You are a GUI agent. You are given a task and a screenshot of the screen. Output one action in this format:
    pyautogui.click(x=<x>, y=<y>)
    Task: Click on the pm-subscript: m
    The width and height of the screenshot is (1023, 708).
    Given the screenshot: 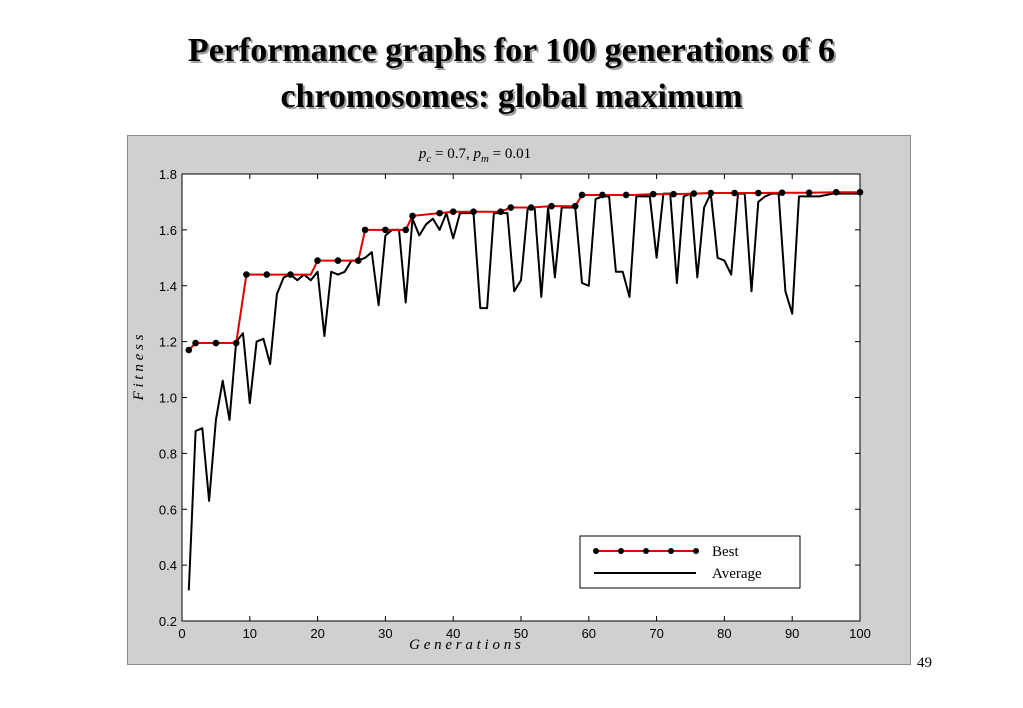 What is the action you would take?
    pyautogui.click(x=485, y=159)
    